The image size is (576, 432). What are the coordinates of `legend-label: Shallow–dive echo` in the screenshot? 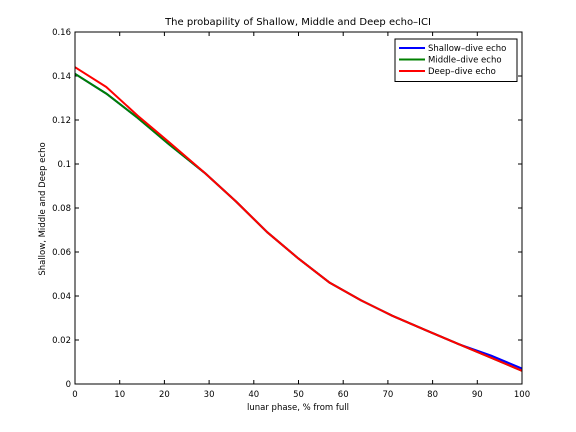 It's located at (467, 49).